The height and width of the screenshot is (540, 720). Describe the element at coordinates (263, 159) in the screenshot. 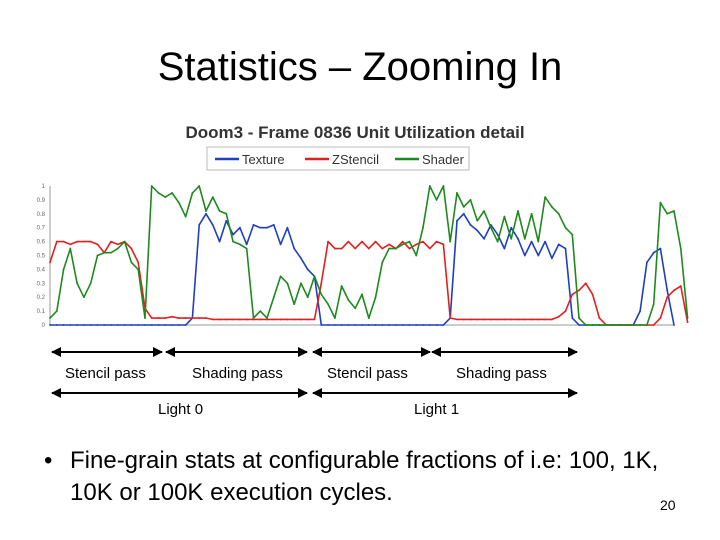

I see `legend-label-texture: Texture` at that location.